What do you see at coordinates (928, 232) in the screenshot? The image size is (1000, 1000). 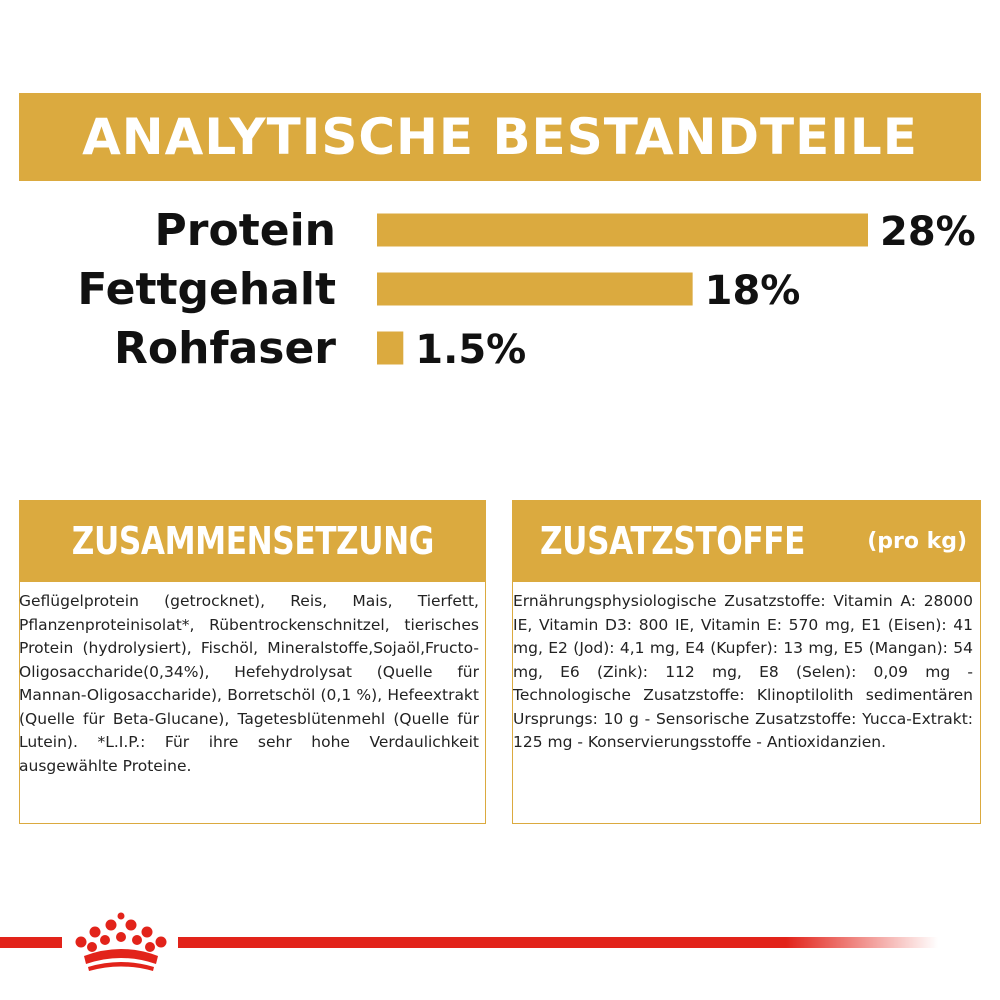 I see `value-label: 28%` at bounding box center [928, 232].